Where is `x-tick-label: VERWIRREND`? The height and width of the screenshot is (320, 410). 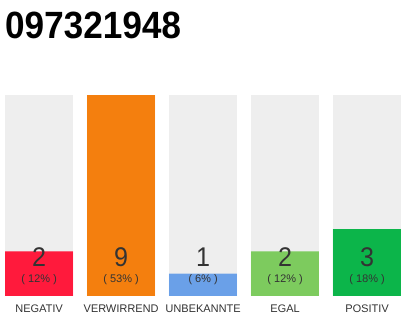 x-tick-label: VERWIRREND is located at coordinates (121, 309).